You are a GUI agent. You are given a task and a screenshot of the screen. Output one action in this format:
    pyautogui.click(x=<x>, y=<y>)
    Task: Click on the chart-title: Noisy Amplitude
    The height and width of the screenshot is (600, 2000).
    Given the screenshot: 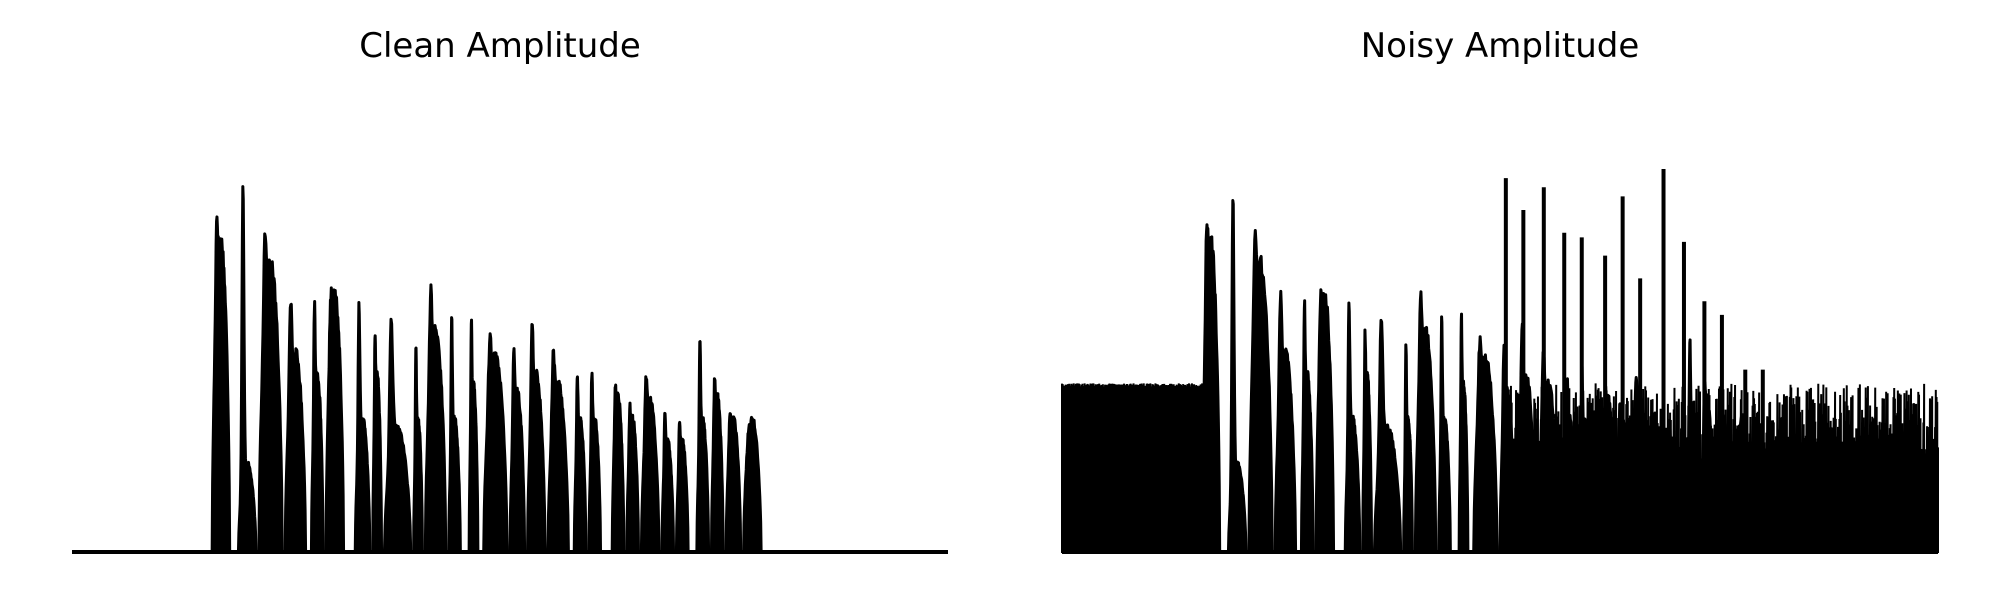 What is the action you would take?
    pyautogui.click(x=1500, y=46)
    